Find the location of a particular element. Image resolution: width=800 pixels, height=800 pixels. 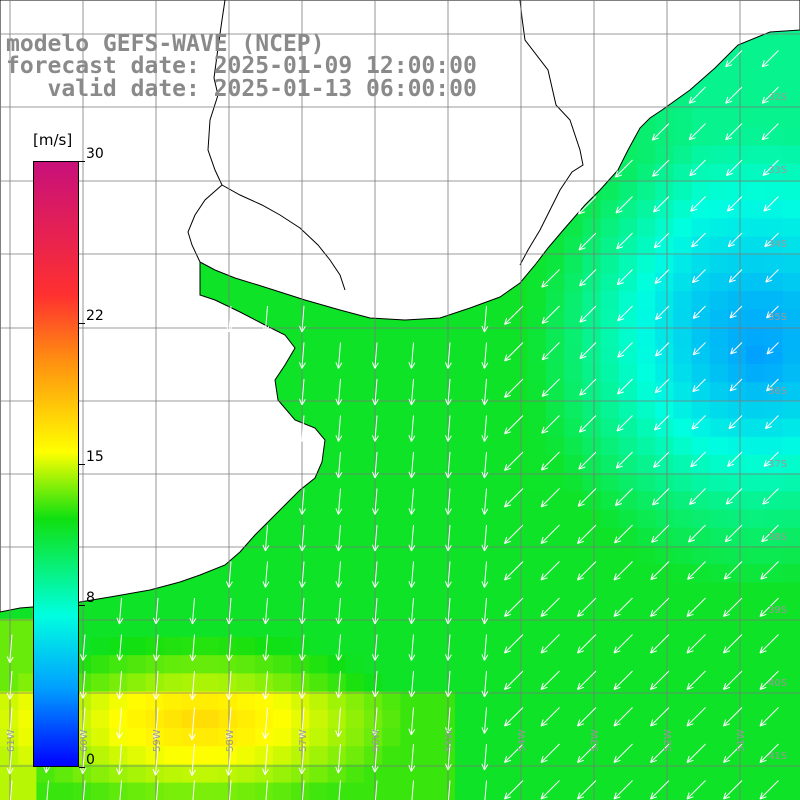

latitude-label: 40S is located at coordinates (777, 683).